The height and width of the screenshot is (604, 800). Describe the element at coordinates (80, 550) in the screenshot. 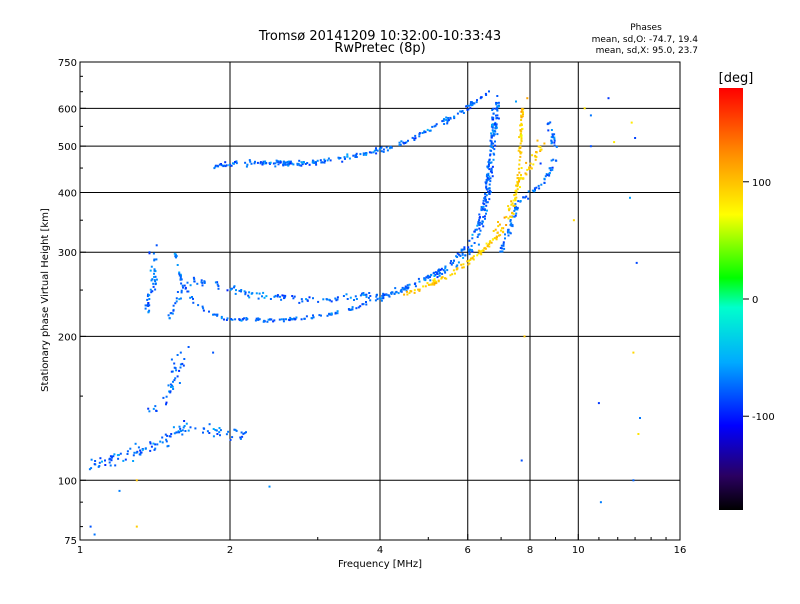

I see `x-tick-label: 1` at that location.